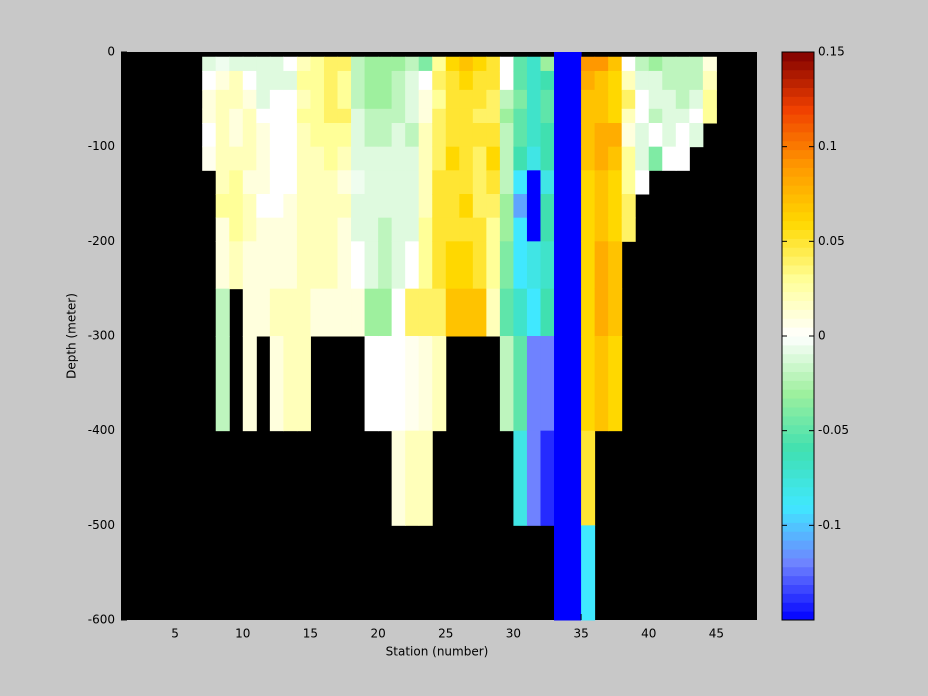 The image size is (928, 696). Describe the element at coordinates (833, 430) in the screenshot. I see `colorbar-tick-label: -0.05` at that location.